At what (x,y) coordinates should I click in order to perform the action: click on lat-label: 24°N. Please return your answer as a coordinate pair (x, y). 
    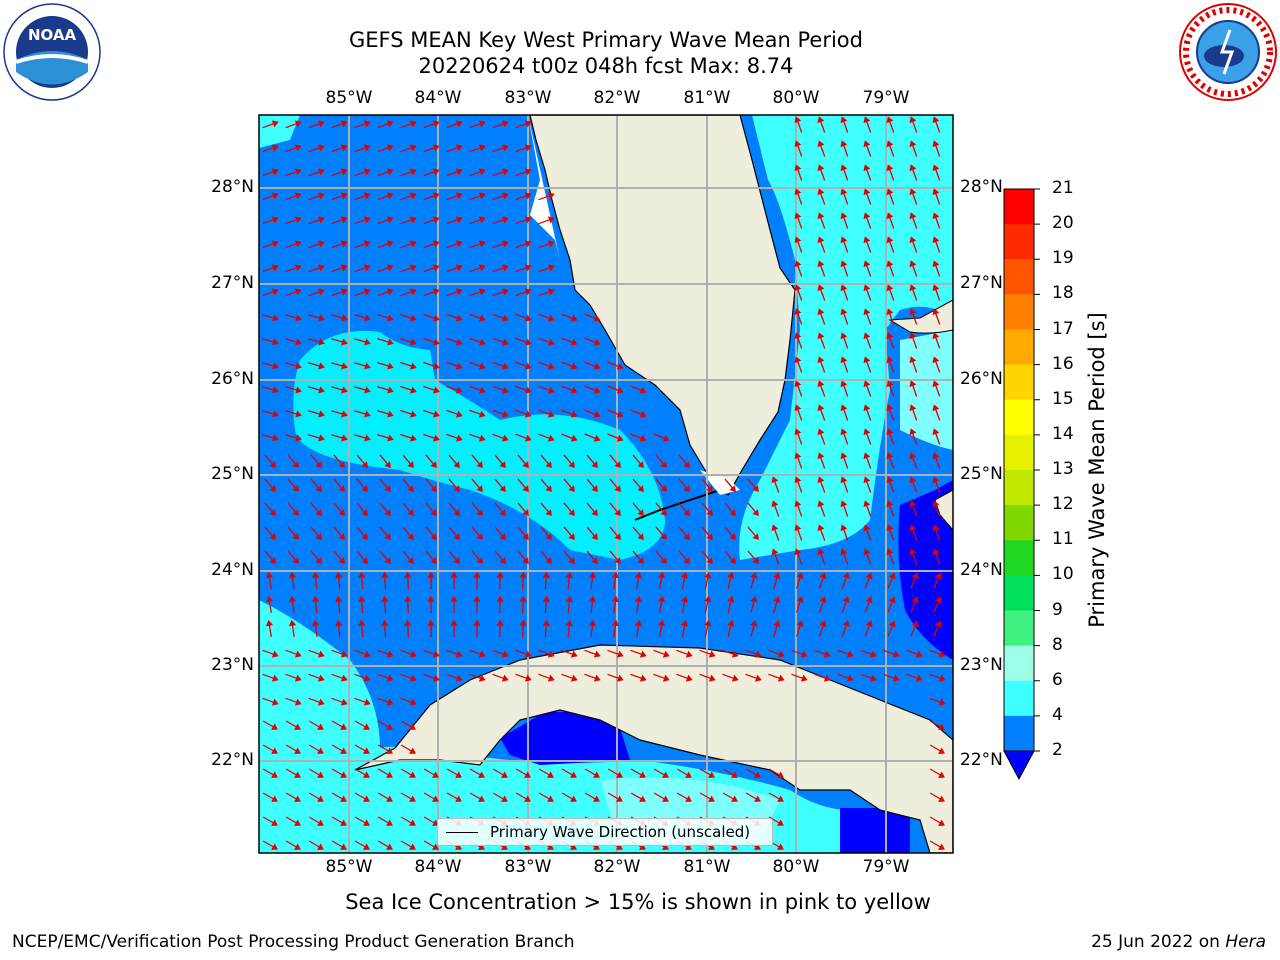
    Looking at the image, I should click on (981, 570).